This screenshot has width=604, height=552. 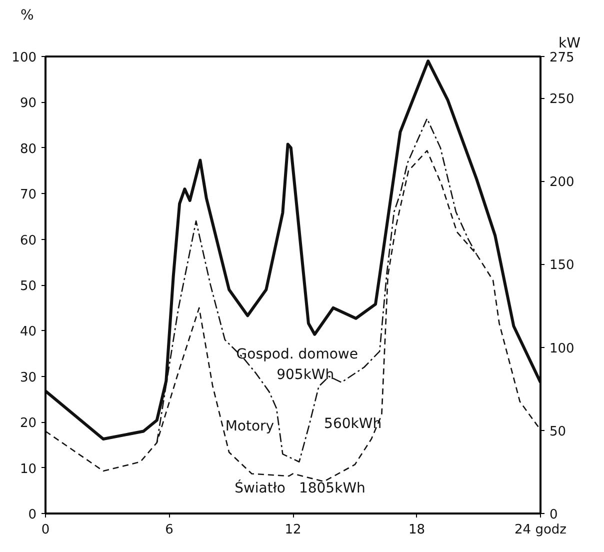 What do you see at coordinates (28, 149) in the screenshot?
I see `y-tick-label: 80` at bounding box center [28, 149].